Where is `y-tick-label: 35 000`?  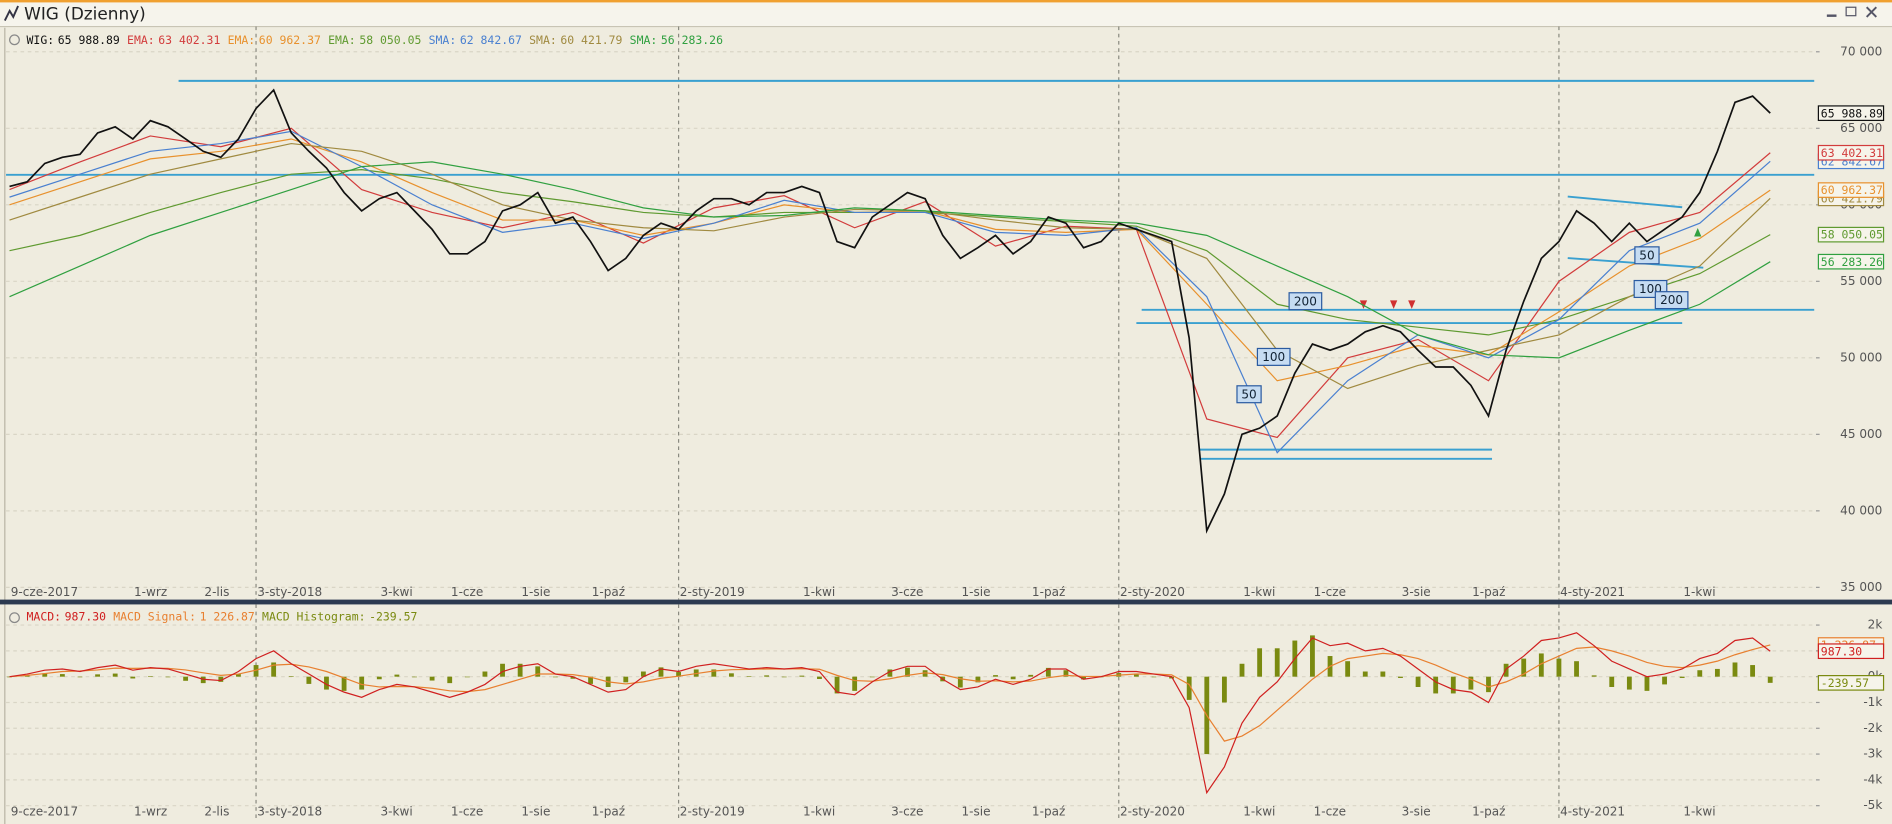
y-tick-label: 35 000 is located at coordinates (1861, 587).